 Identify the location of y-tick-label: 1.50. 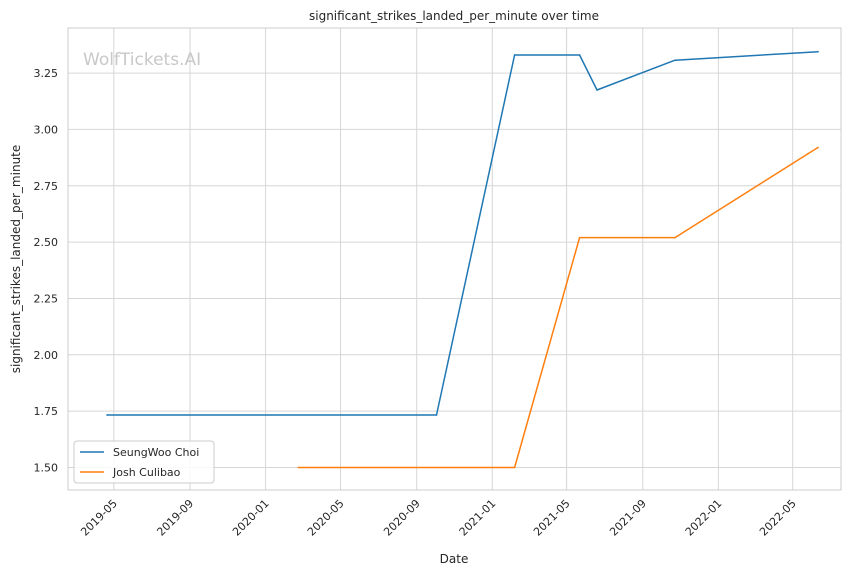
(46, 467).